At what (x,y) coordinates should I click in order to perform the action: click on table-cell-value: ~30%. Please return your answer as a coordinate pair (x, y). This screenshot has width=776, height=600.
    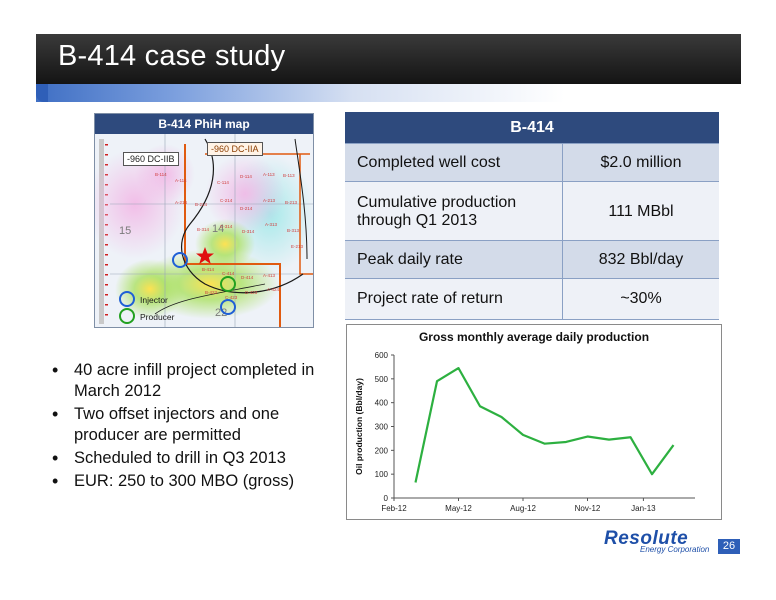
    Looking at the image, I should click on (641, 298).